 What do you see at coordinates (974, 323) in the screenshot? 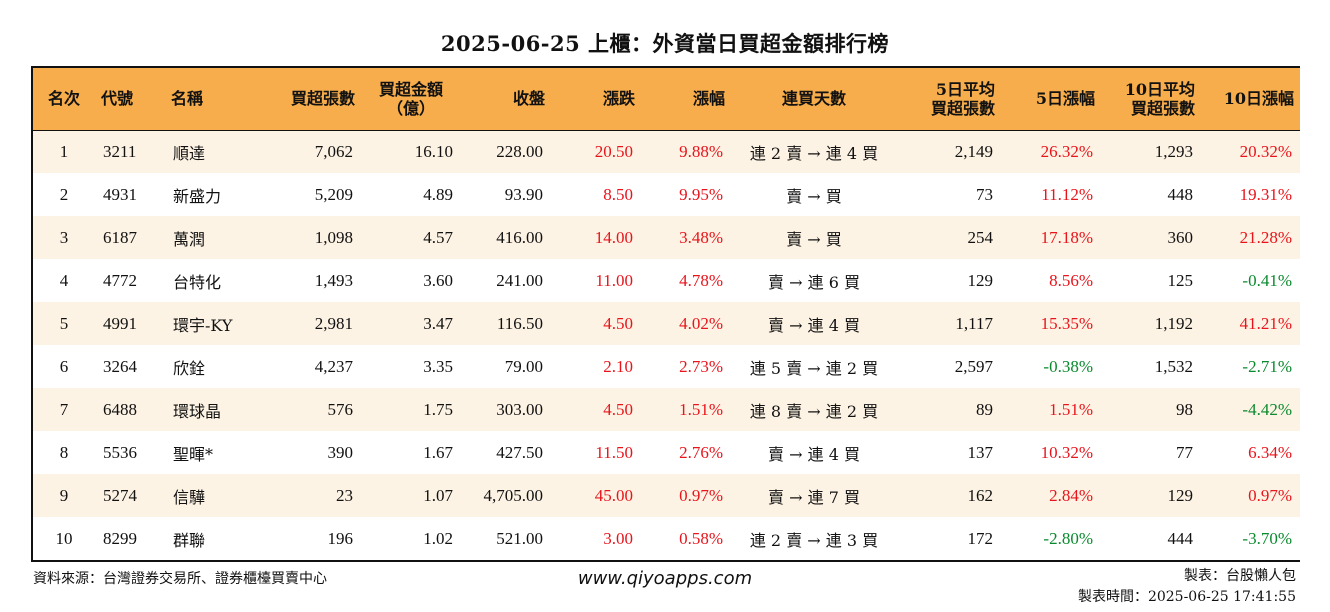
I see `cell-avg5: 1,117` at bounding box center [974, 323].